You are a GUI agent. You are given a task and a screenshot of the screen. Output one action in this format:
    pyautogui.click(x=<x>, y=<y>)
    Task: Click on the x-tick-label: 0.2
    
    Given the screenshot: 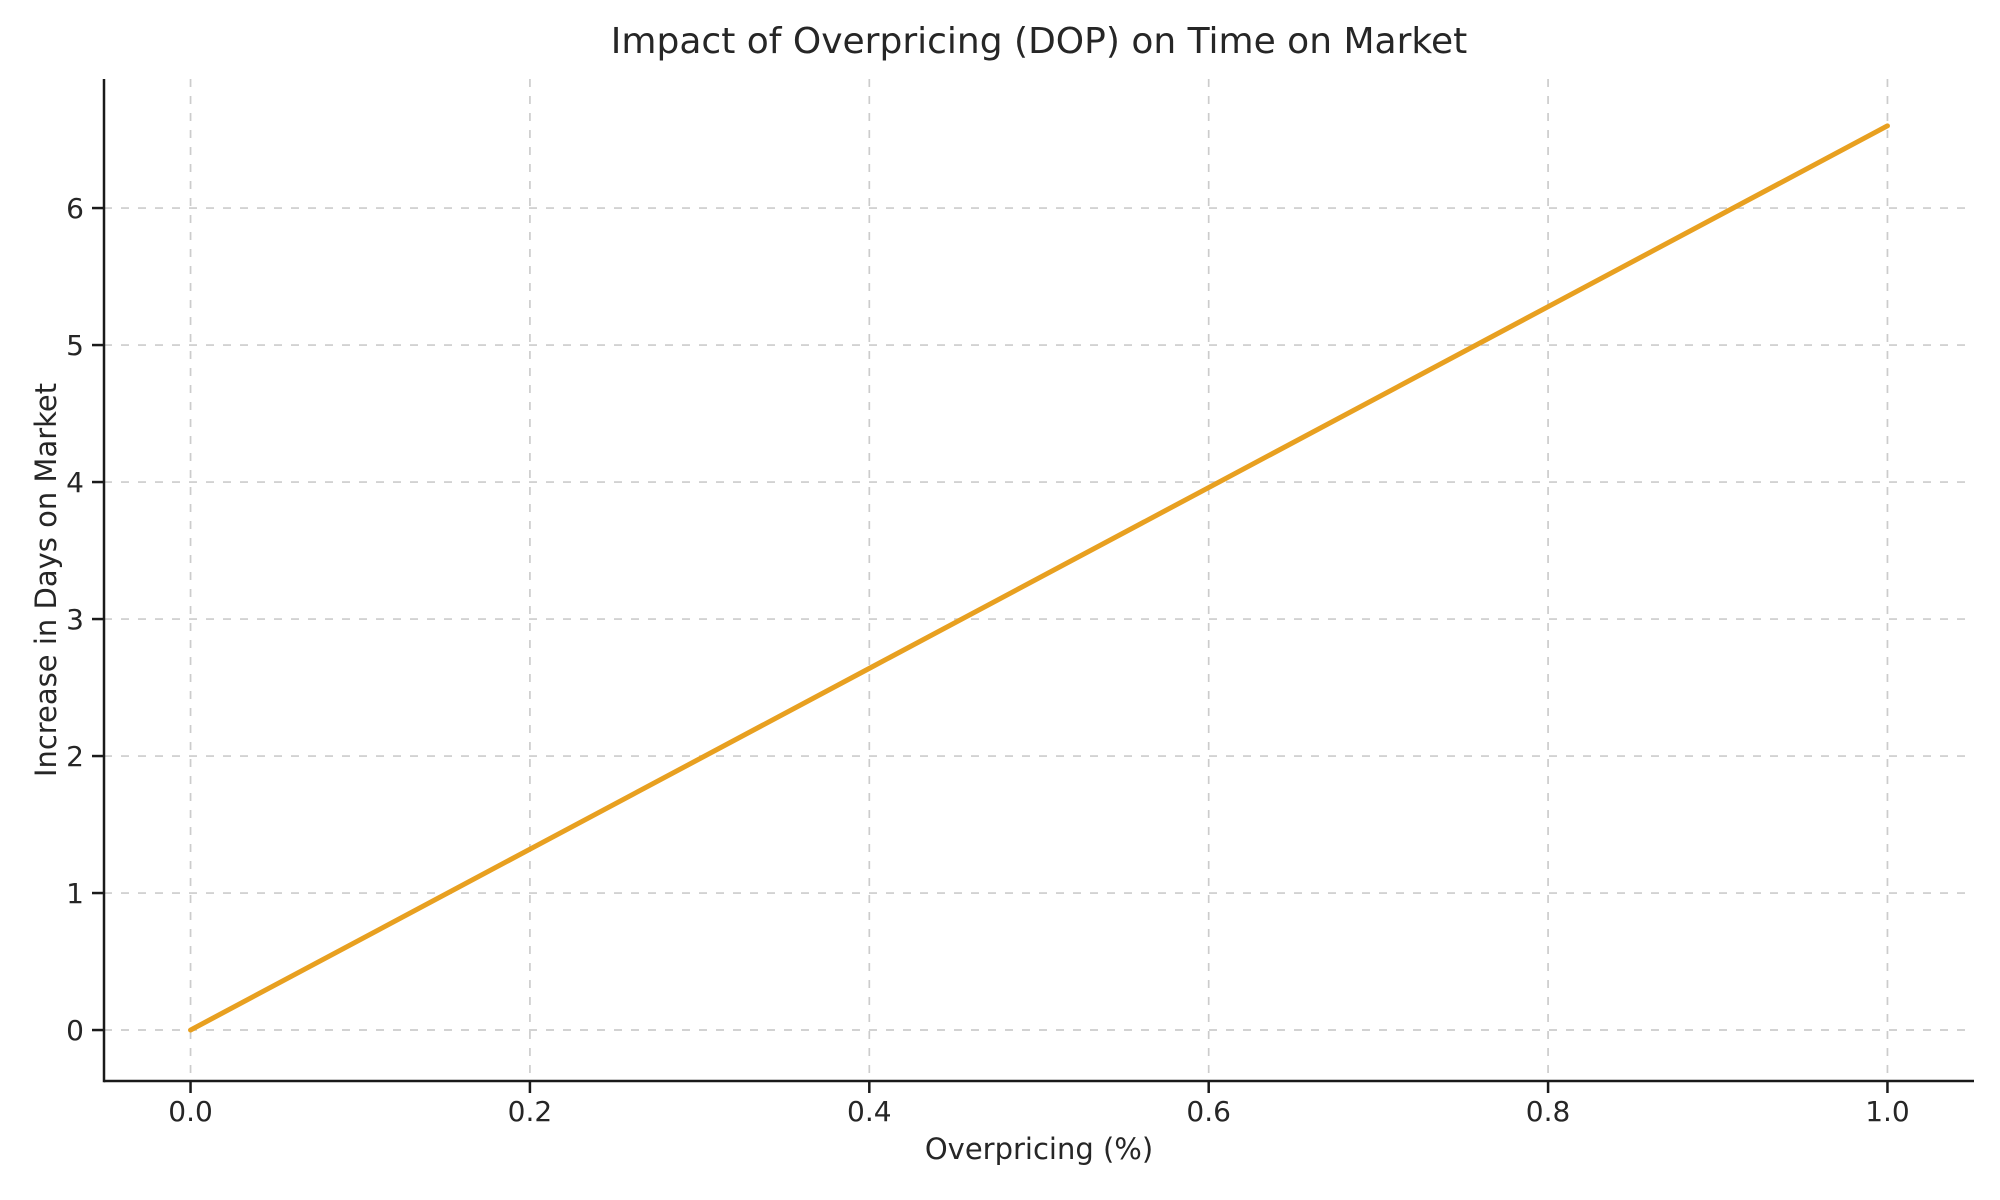 What is the action you would take?
    pyautogui.click(x=530, y=1111)
    